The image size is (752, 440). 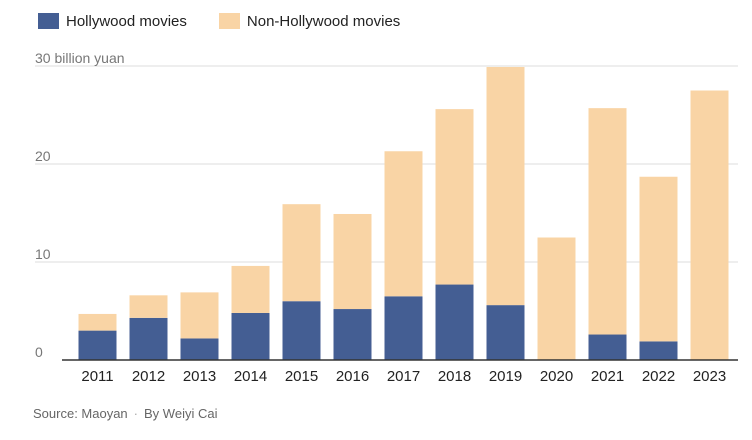 What do you see at coordinates (505, 376) in the screenshot?
I see `x-tick-label-2019: 2019` at bounding box center [505, 376].